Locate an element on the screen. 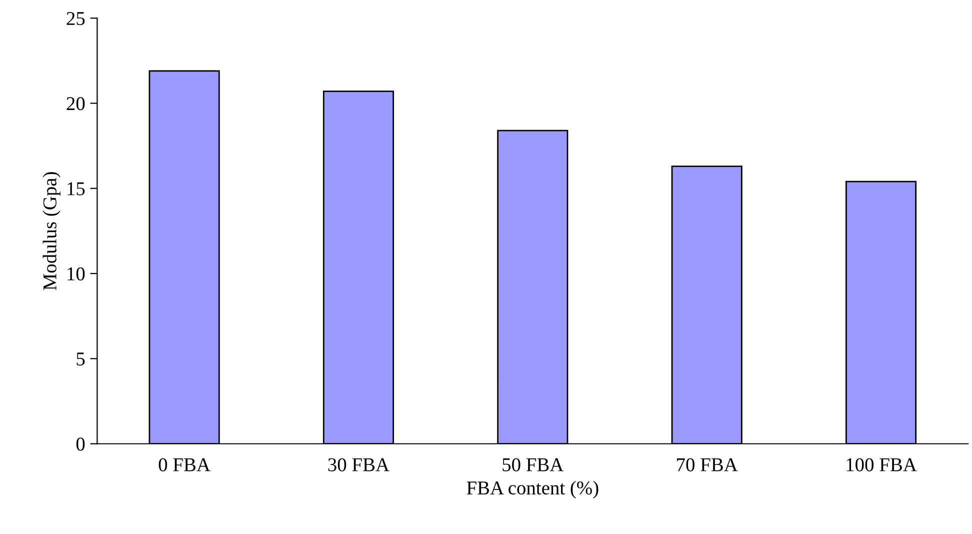 This screenshot has width=972, height=534. x-axis-title: FBA content (%) is located at coordinates (532, 489).